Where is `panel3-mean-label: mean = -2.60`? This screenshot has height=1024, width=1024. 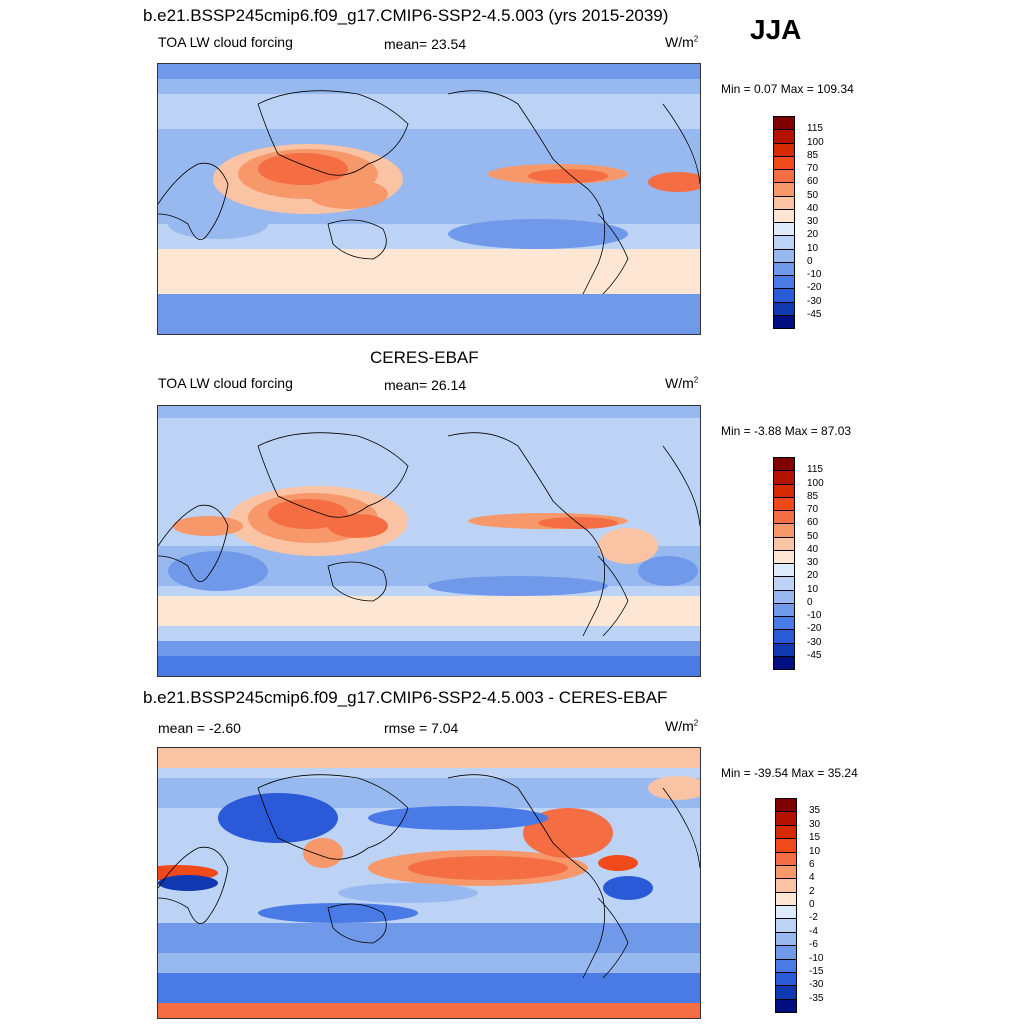 panel3-mean-label: mean = -2.60 is located at coordinates (199, 728).